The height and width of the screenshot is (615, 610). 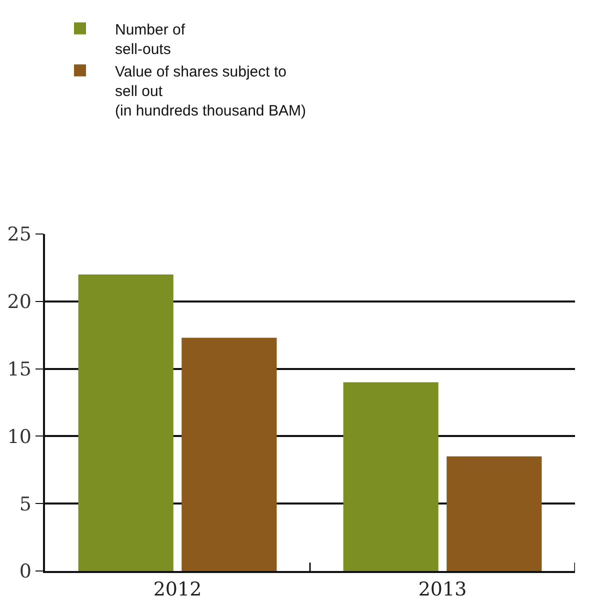 What do you see at coordinates (442, 589) in the screenshot?
I see `x-tick-label: 2013` at bounding box center [442, 589].